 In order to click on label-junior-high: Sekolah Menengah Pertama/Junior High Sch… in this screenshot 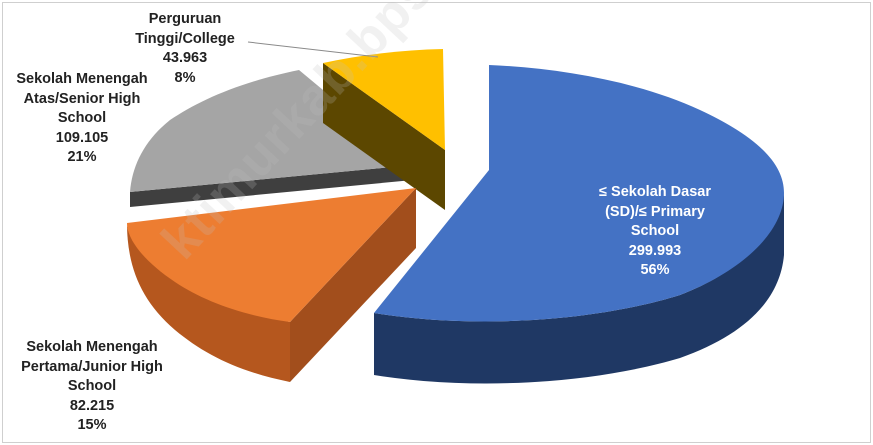, I will do `click(92, 387)`.